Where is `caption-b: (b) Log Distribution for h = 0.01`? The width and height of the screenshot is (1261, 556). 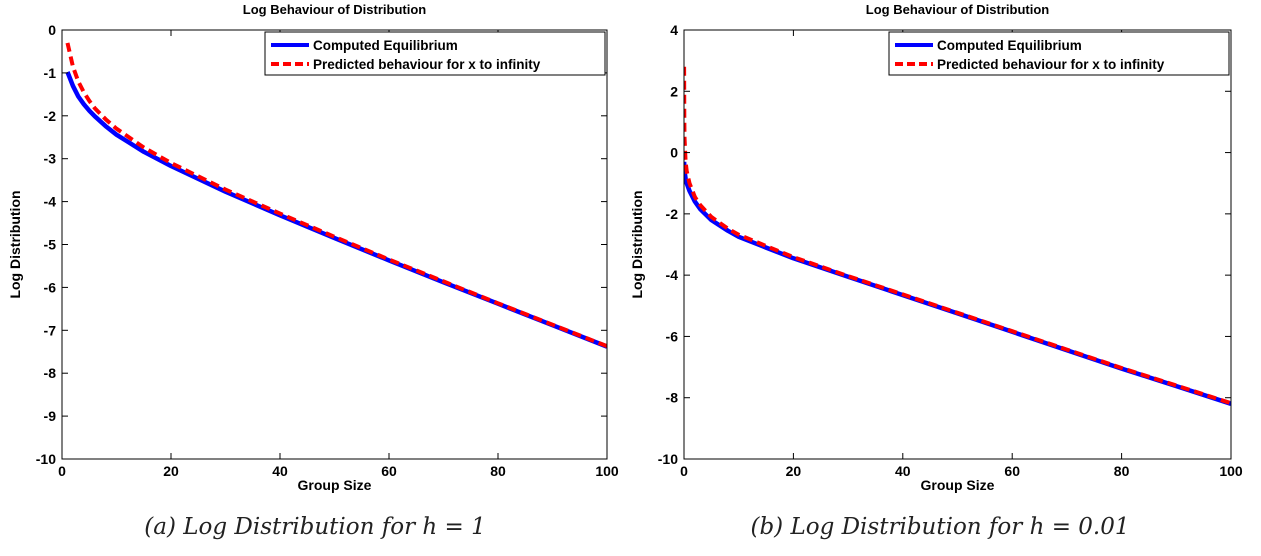
caption-b: (b) Log Distribution for h = 0.01 is located at coordinates (940, 527).